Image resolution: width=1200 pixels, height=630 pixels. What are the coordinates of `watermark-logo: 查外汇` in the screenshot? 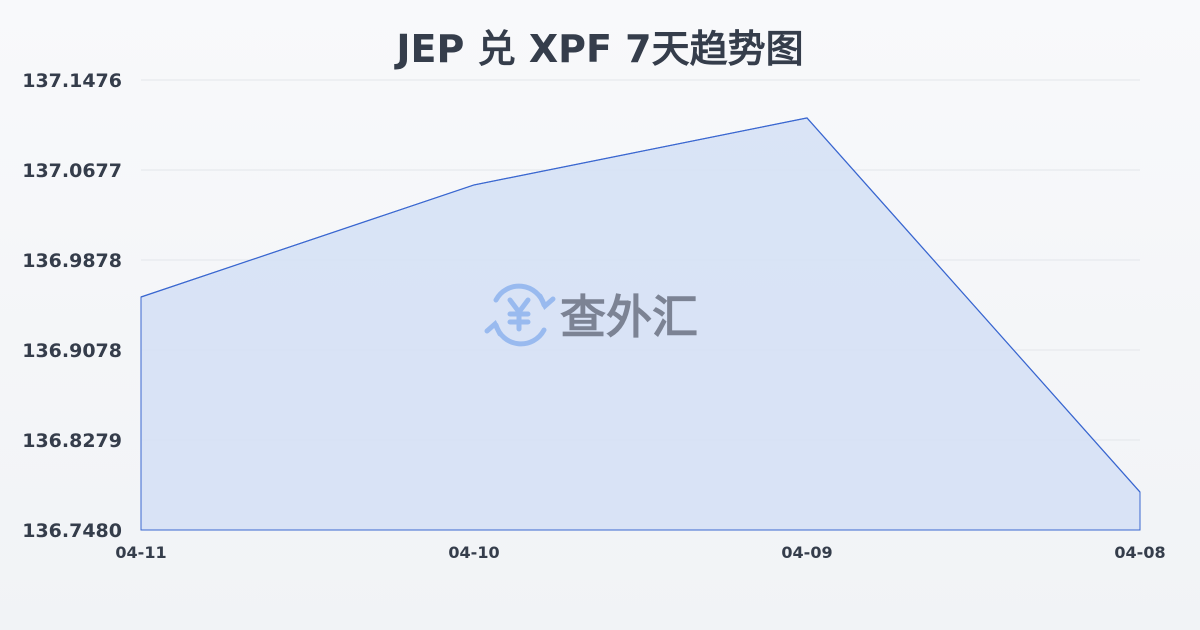 It's located at (591, 315).